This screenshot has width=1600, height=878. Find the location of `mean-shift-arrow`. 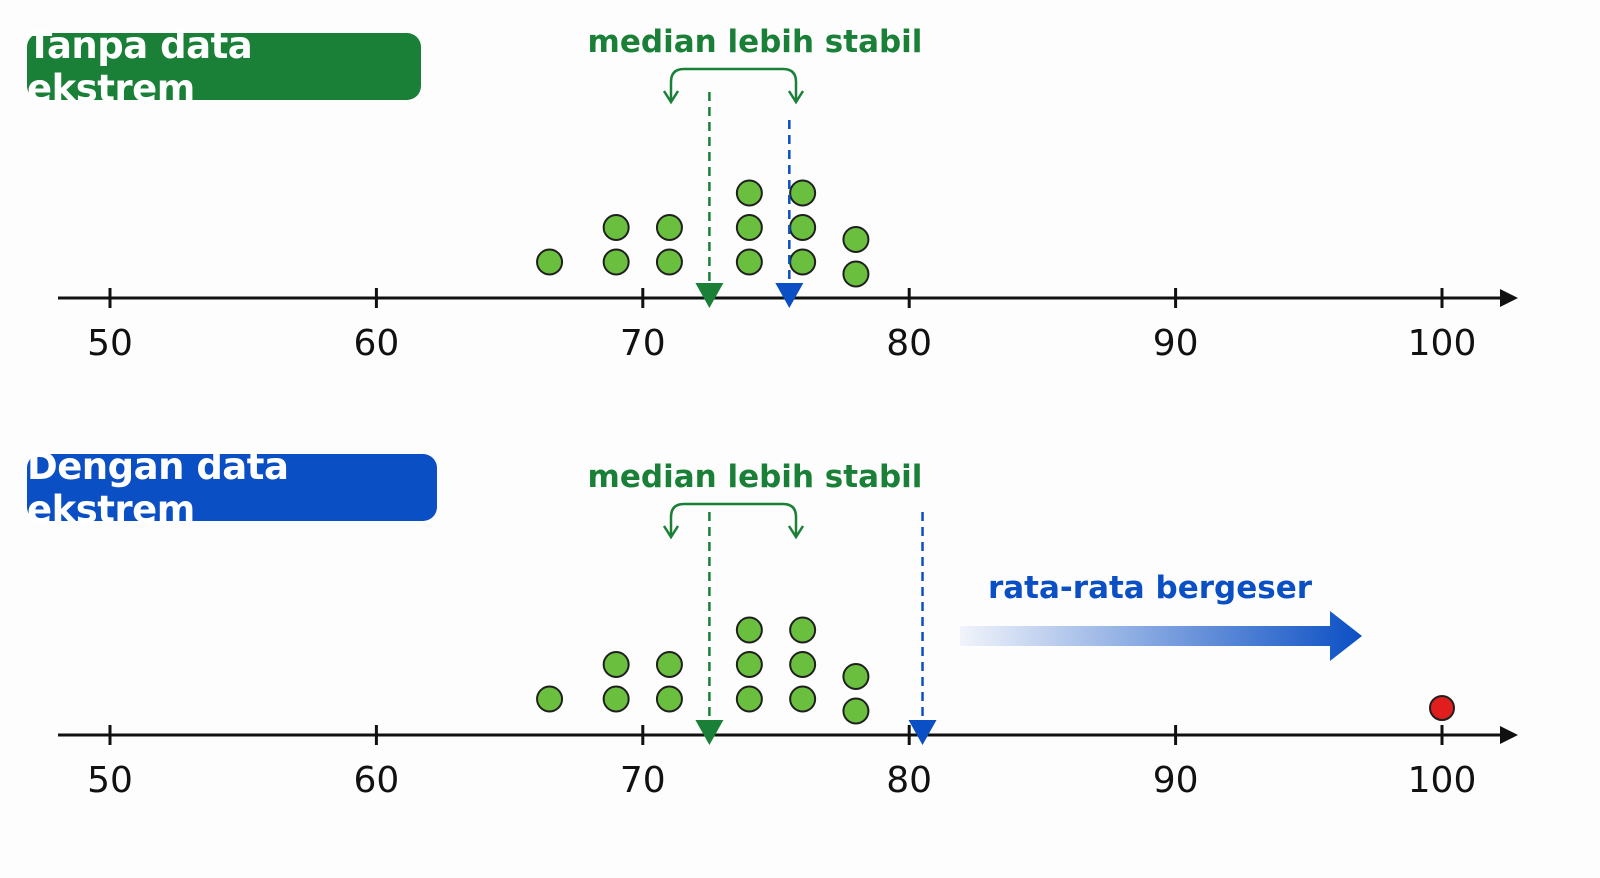

mean-shift-arrow is located at coordinates (1161, 636).